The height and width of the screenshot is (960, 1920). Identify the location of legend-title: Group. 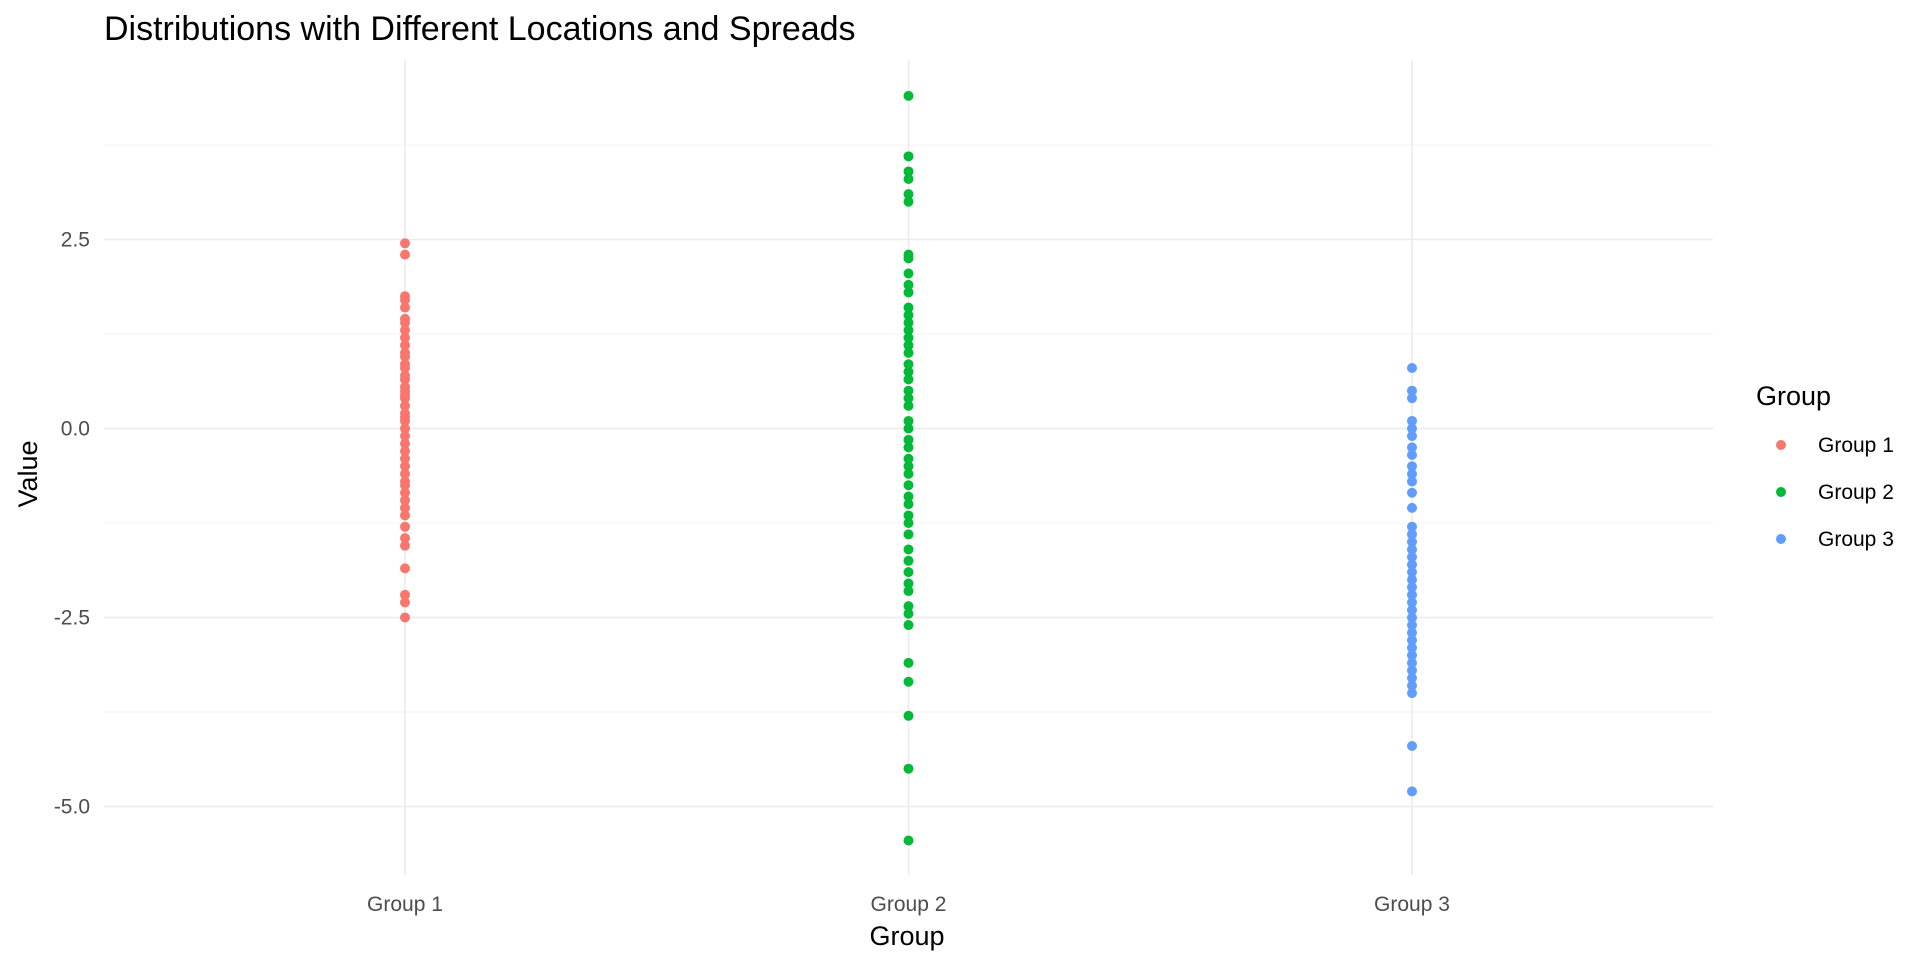
(1793, 396).